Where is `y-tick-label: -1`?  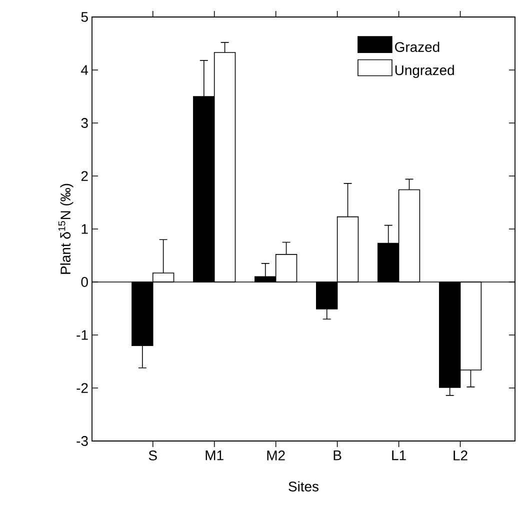
y-tick-label: -1 is located at coordinates (82, 335).